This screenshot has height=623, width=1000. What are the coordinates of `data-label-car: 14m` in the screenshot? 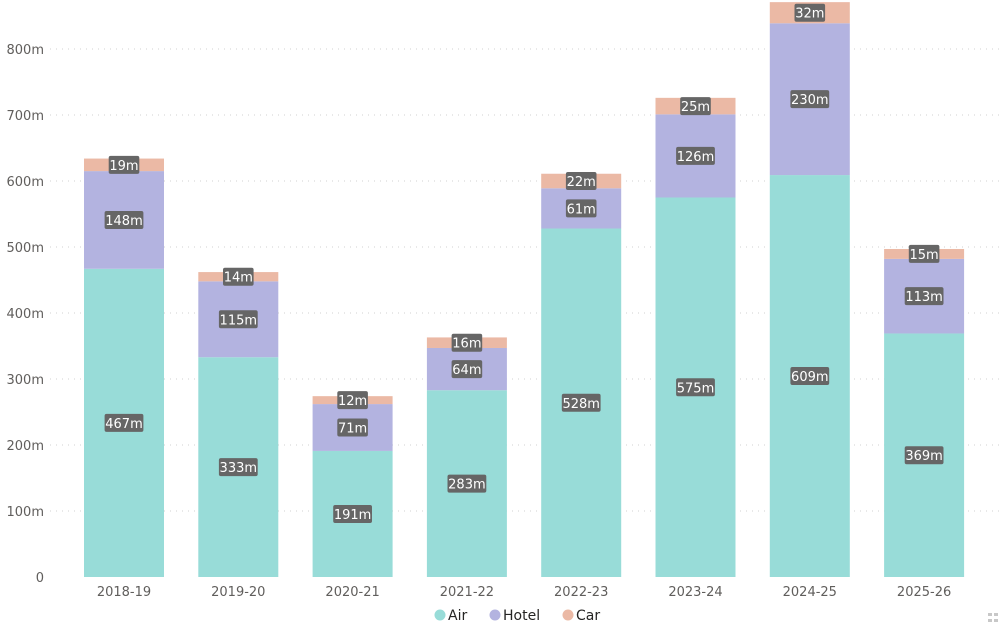 It's located at (238, 278).